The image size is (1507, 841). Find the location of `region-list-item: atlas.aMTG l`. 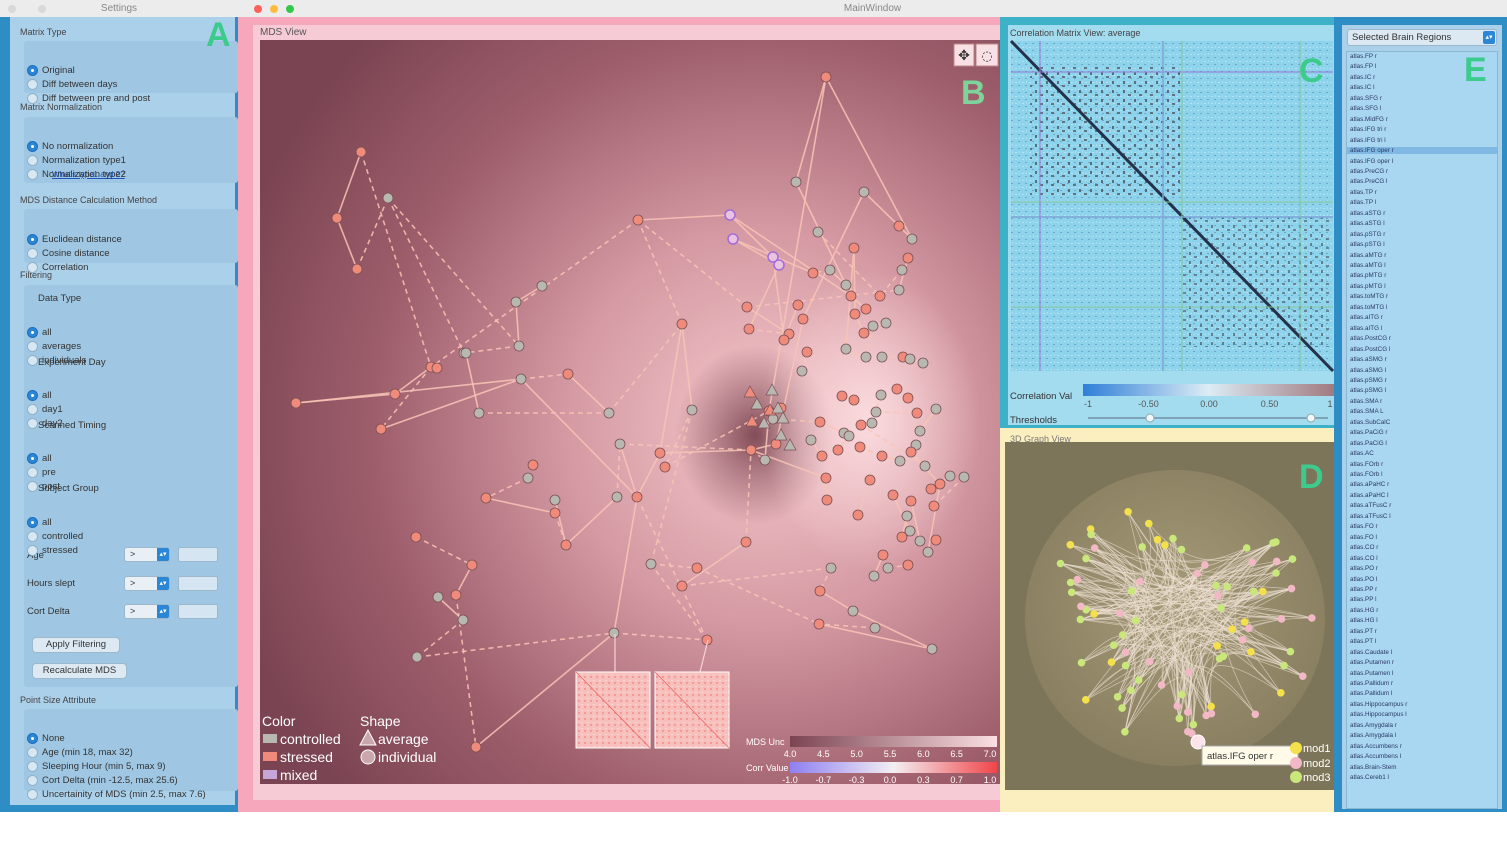

region-list-item: atlas.aMTG l is located at coordinates (1368, 265).